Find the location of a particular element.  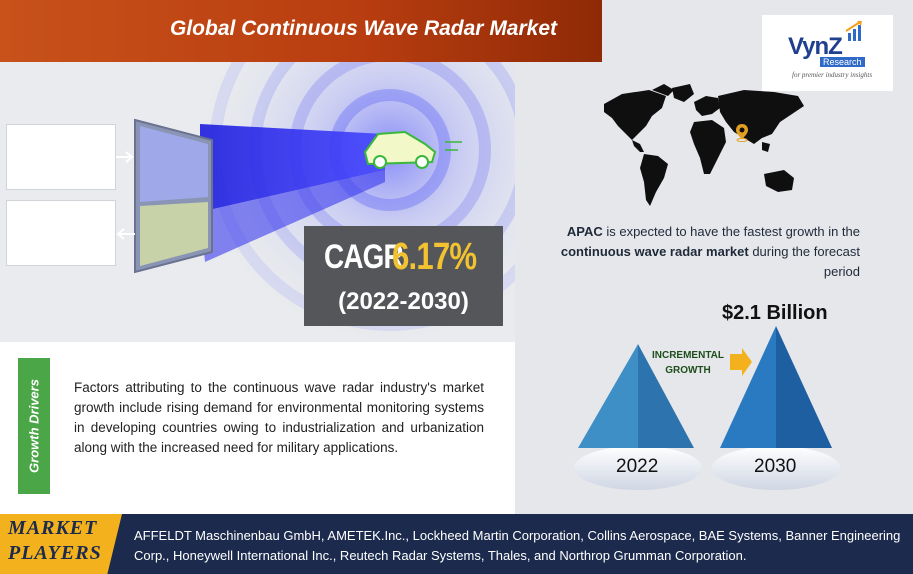

placeholder-box-bottom is located at coordinates (61, 233).